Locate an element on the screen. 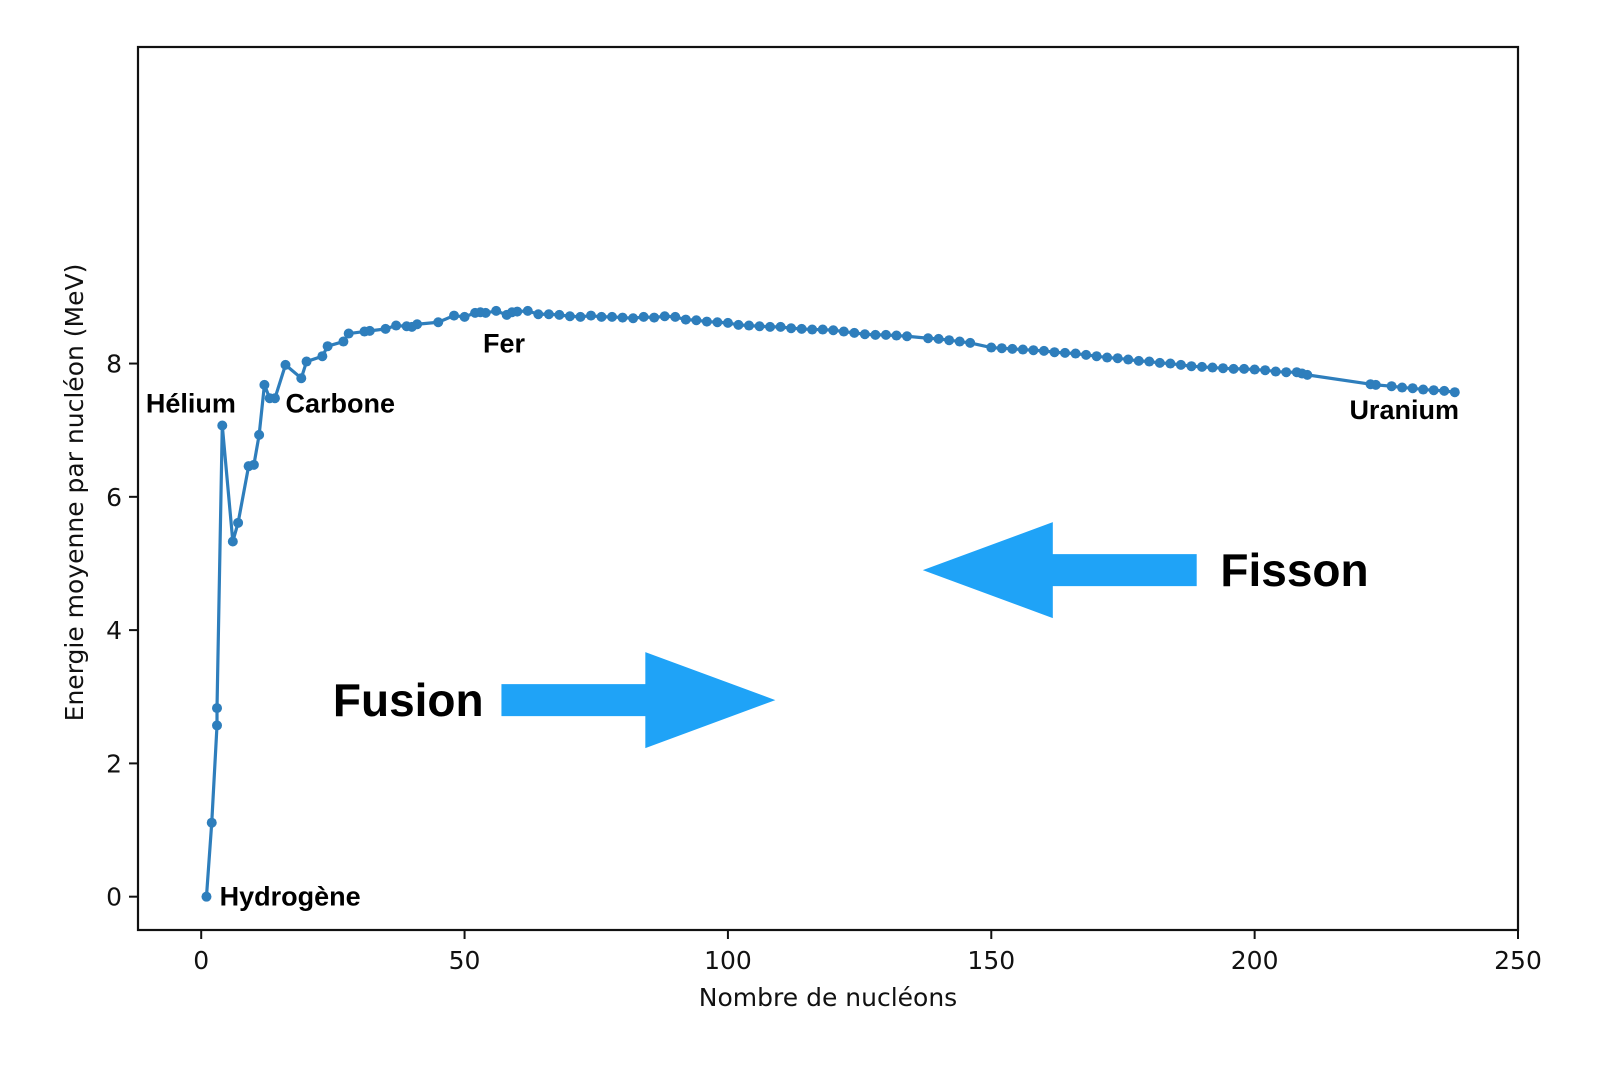  annotation-carbone: Carbone is located at coordinates (340, 404).